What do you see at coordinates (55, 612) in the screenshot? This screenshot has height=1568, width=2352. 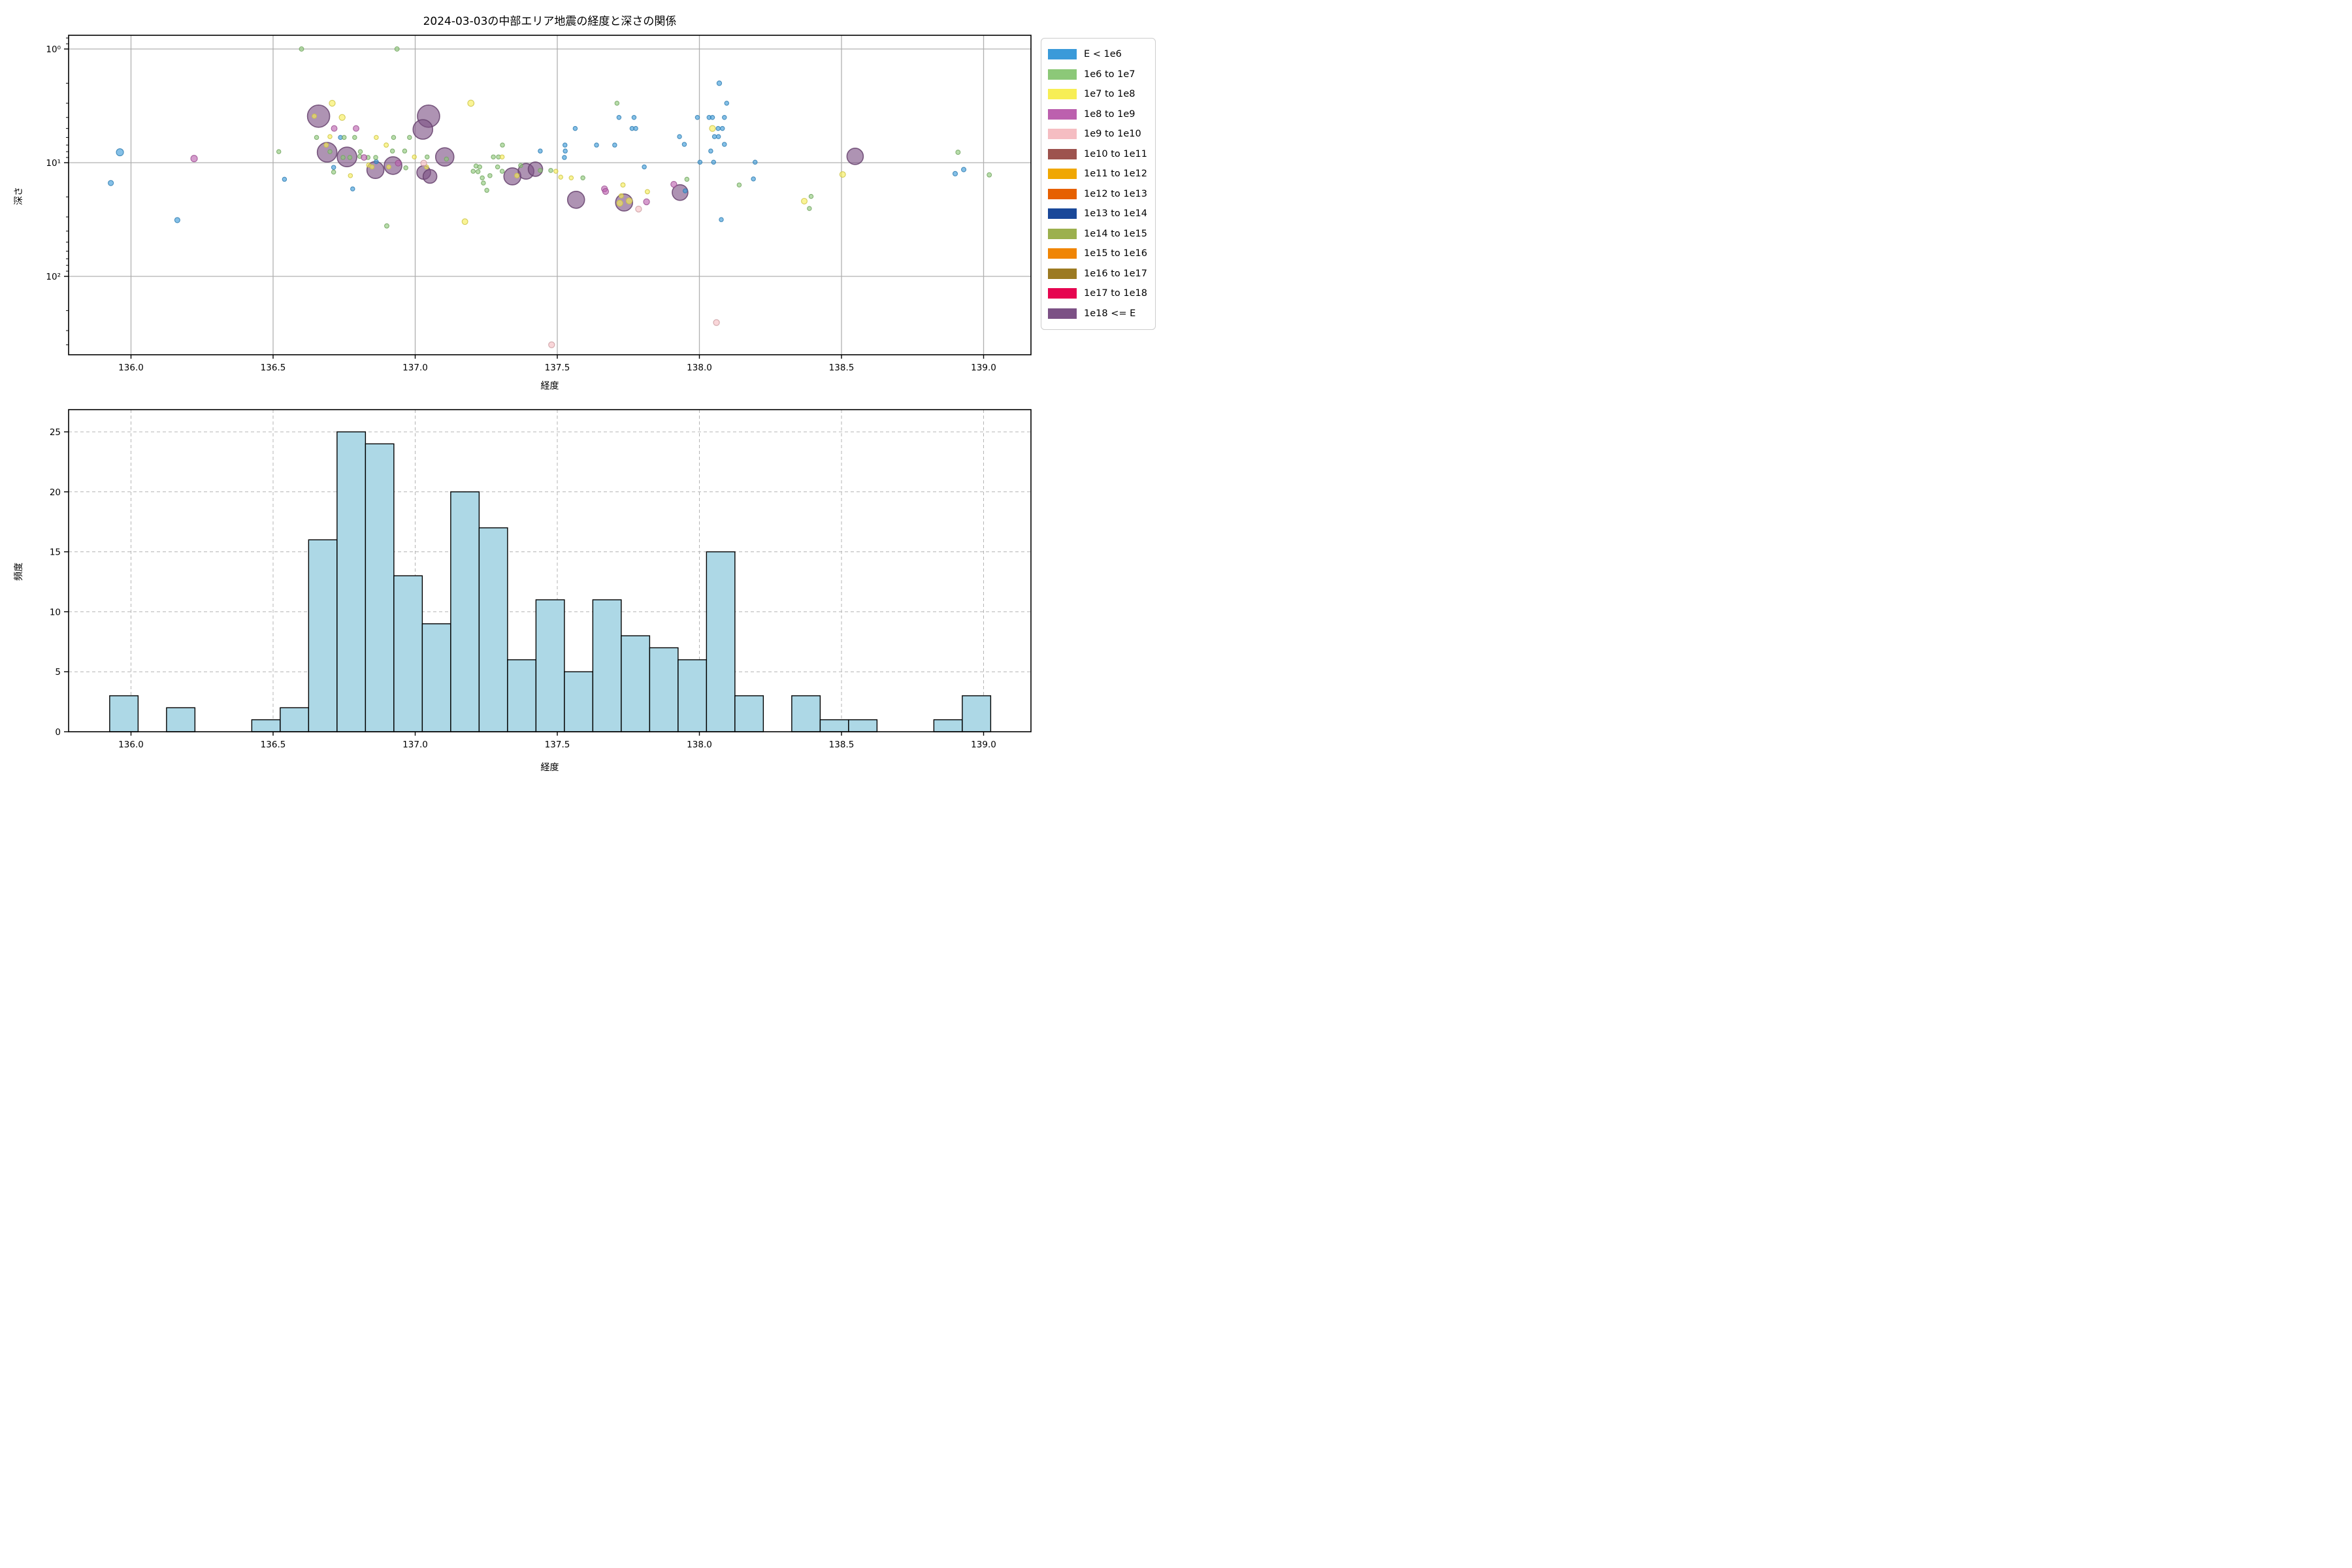 I see `histogram-y-tick: 10` at bounding box center [55, 612].